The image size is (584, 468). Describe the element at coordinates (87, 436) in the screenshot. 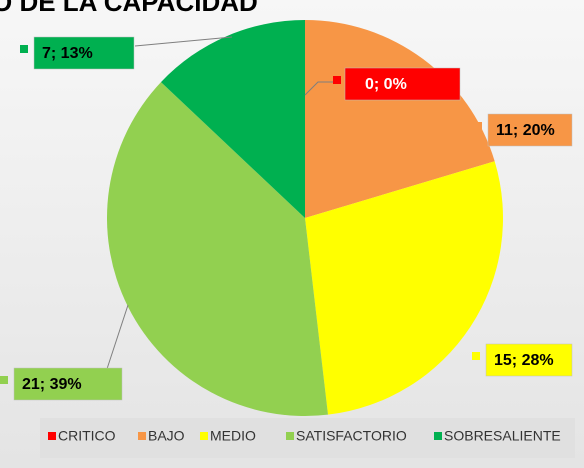

I see `legend-label: CRITICO` at that location.